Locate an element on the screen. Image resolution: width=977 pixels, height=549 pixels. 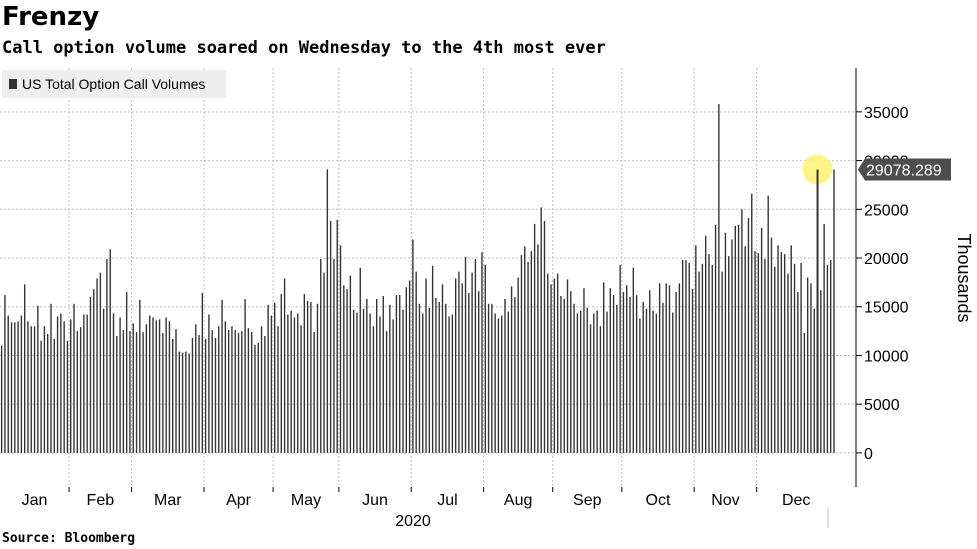
y-tick-label: 10000 is located at coordinates (886, 356).